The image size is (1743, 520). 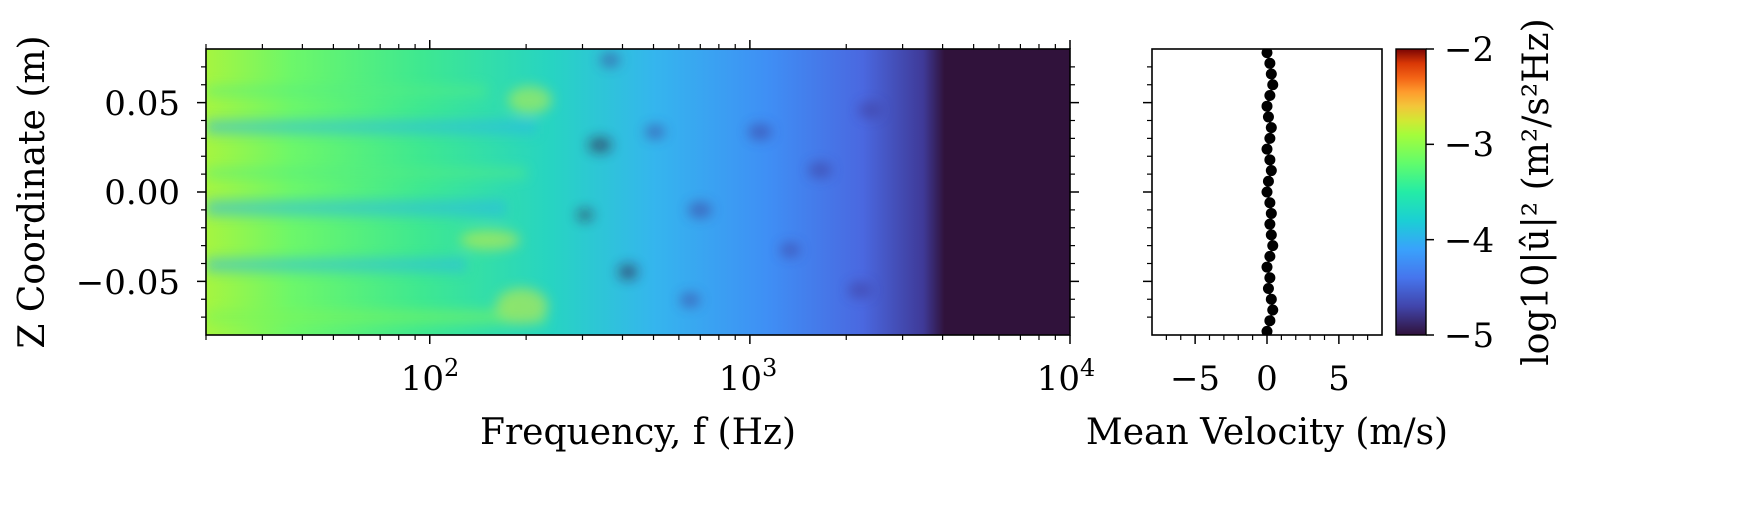 What do you see at coordinates (128, 283) in the screenshot?
I see `y-tick-label: −0.05` at bounding box center [128, 283].